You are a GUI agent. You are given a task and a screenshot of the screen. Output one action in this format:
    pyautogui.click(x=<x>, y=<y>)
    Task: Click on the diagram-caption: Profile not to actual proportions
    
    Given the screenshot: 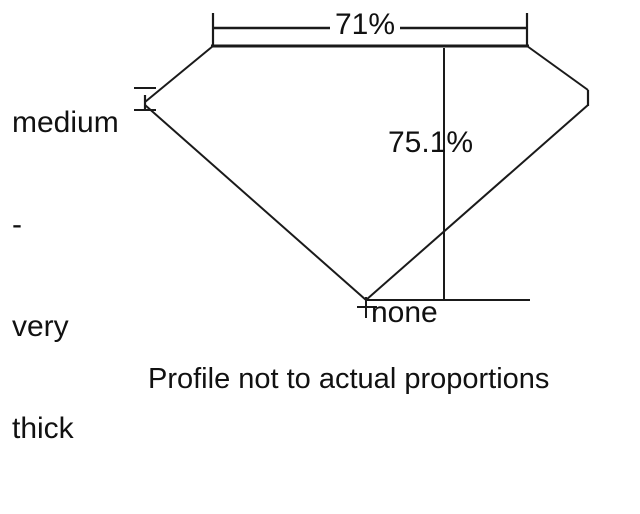 What is the action you would take?
    pyautogui.click(x=349, y=379)
    